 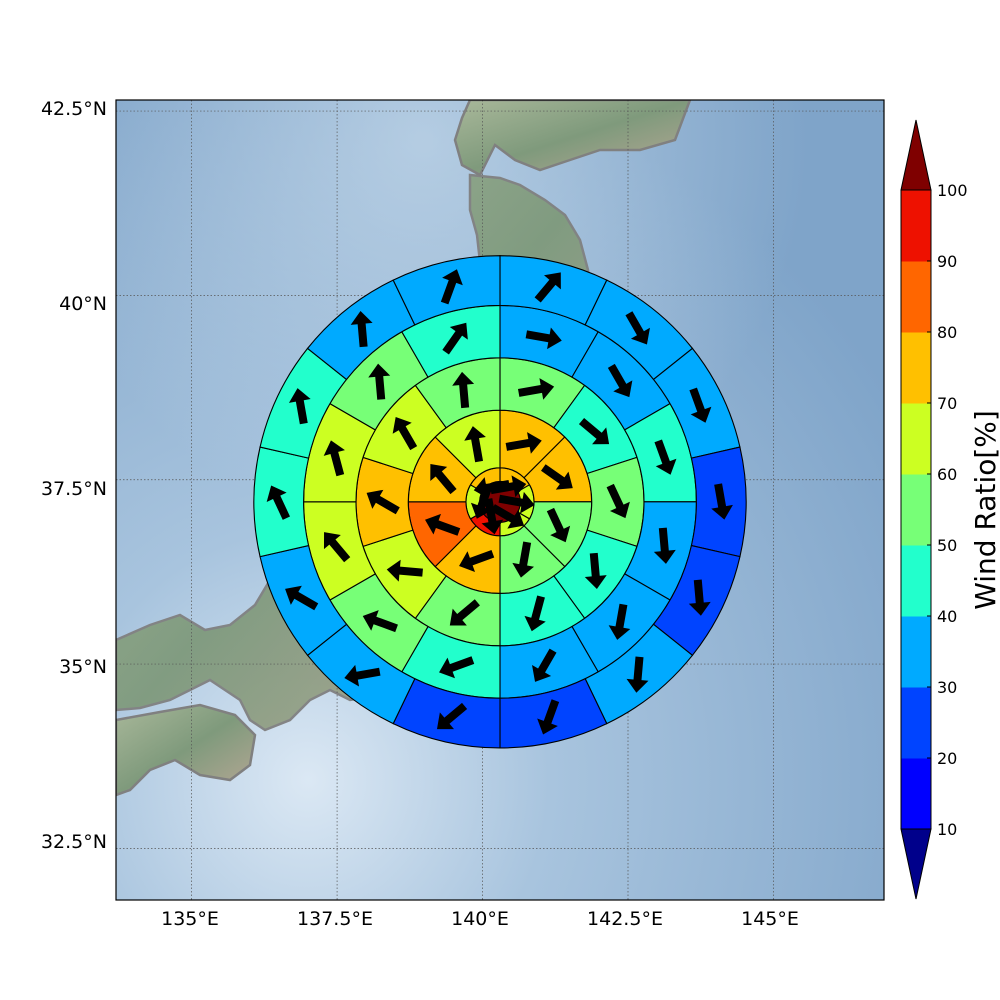 I want to click on colorbar-tick-label: 30, so click(x=947, y=687).